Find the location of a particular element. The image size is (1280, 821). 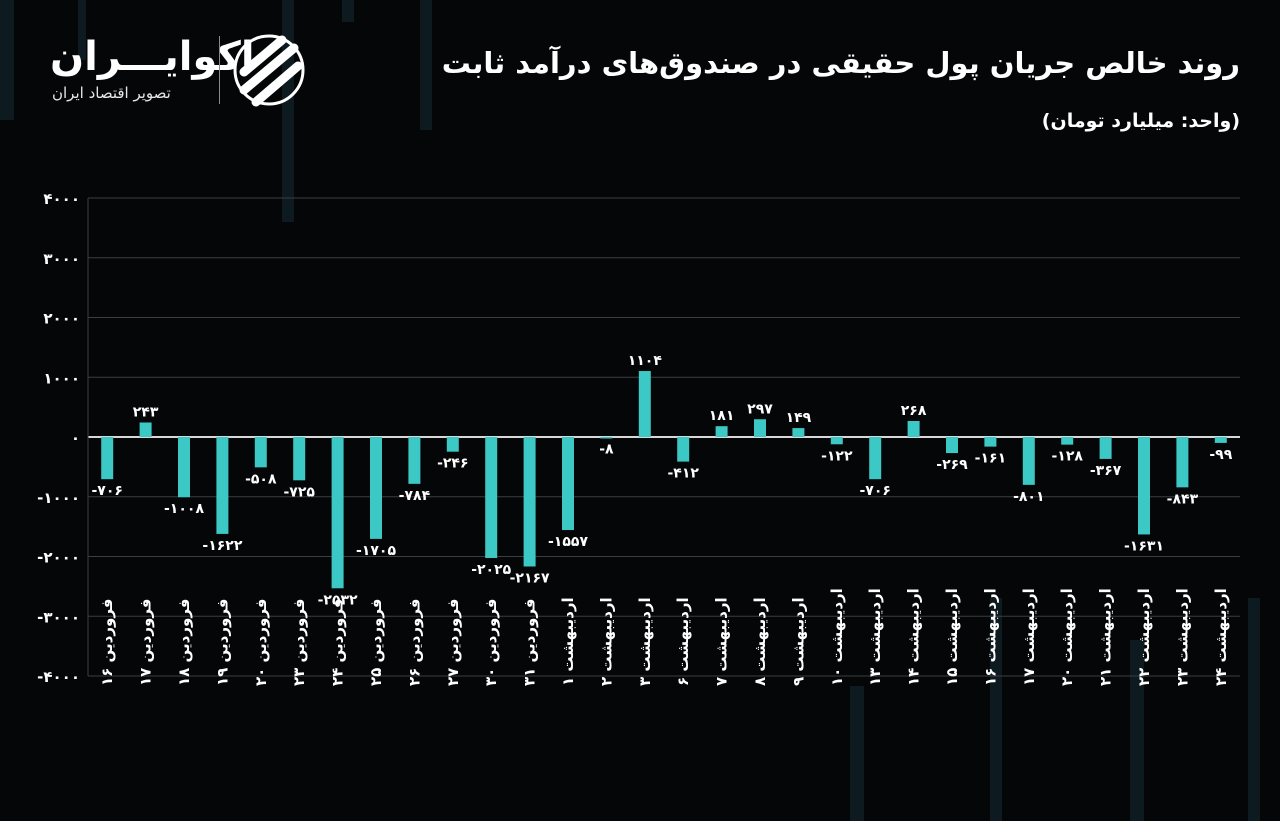

data-label: ۲۹۷ is located at coordinates (760, 409).